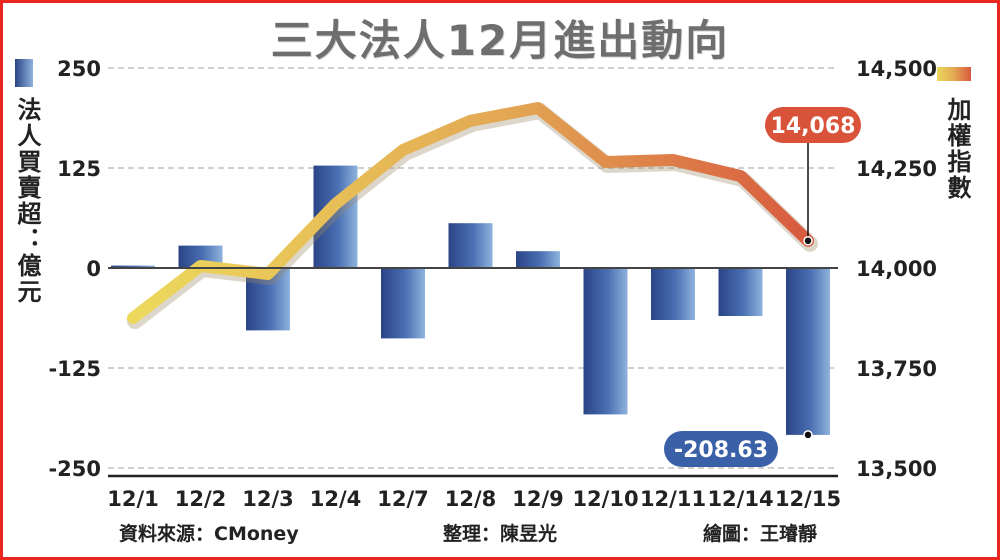 The image size is (1000, 560). I want to click on x-tick-label: 12/3, so click(268, 499).